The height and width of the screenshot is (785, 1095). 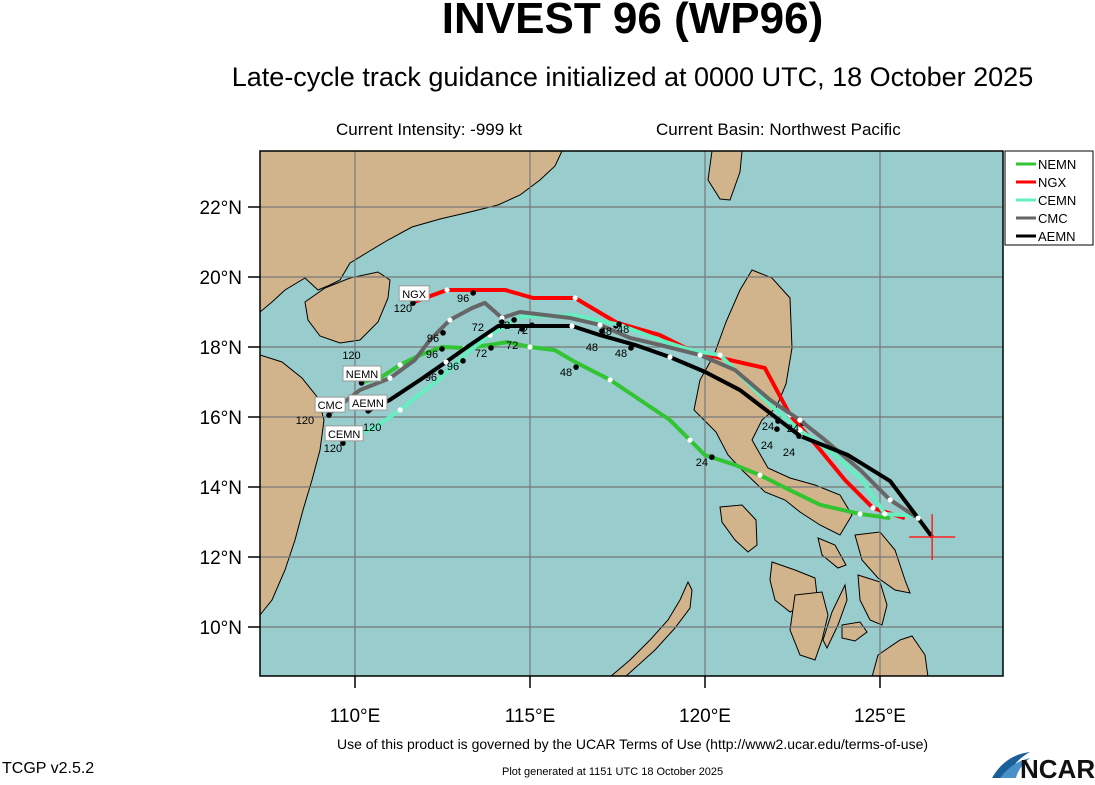 What do you see at coordinates (221, 558) in the screenshot?
I see `y-tick-label: 12°N` at bounding box center [221, 558].